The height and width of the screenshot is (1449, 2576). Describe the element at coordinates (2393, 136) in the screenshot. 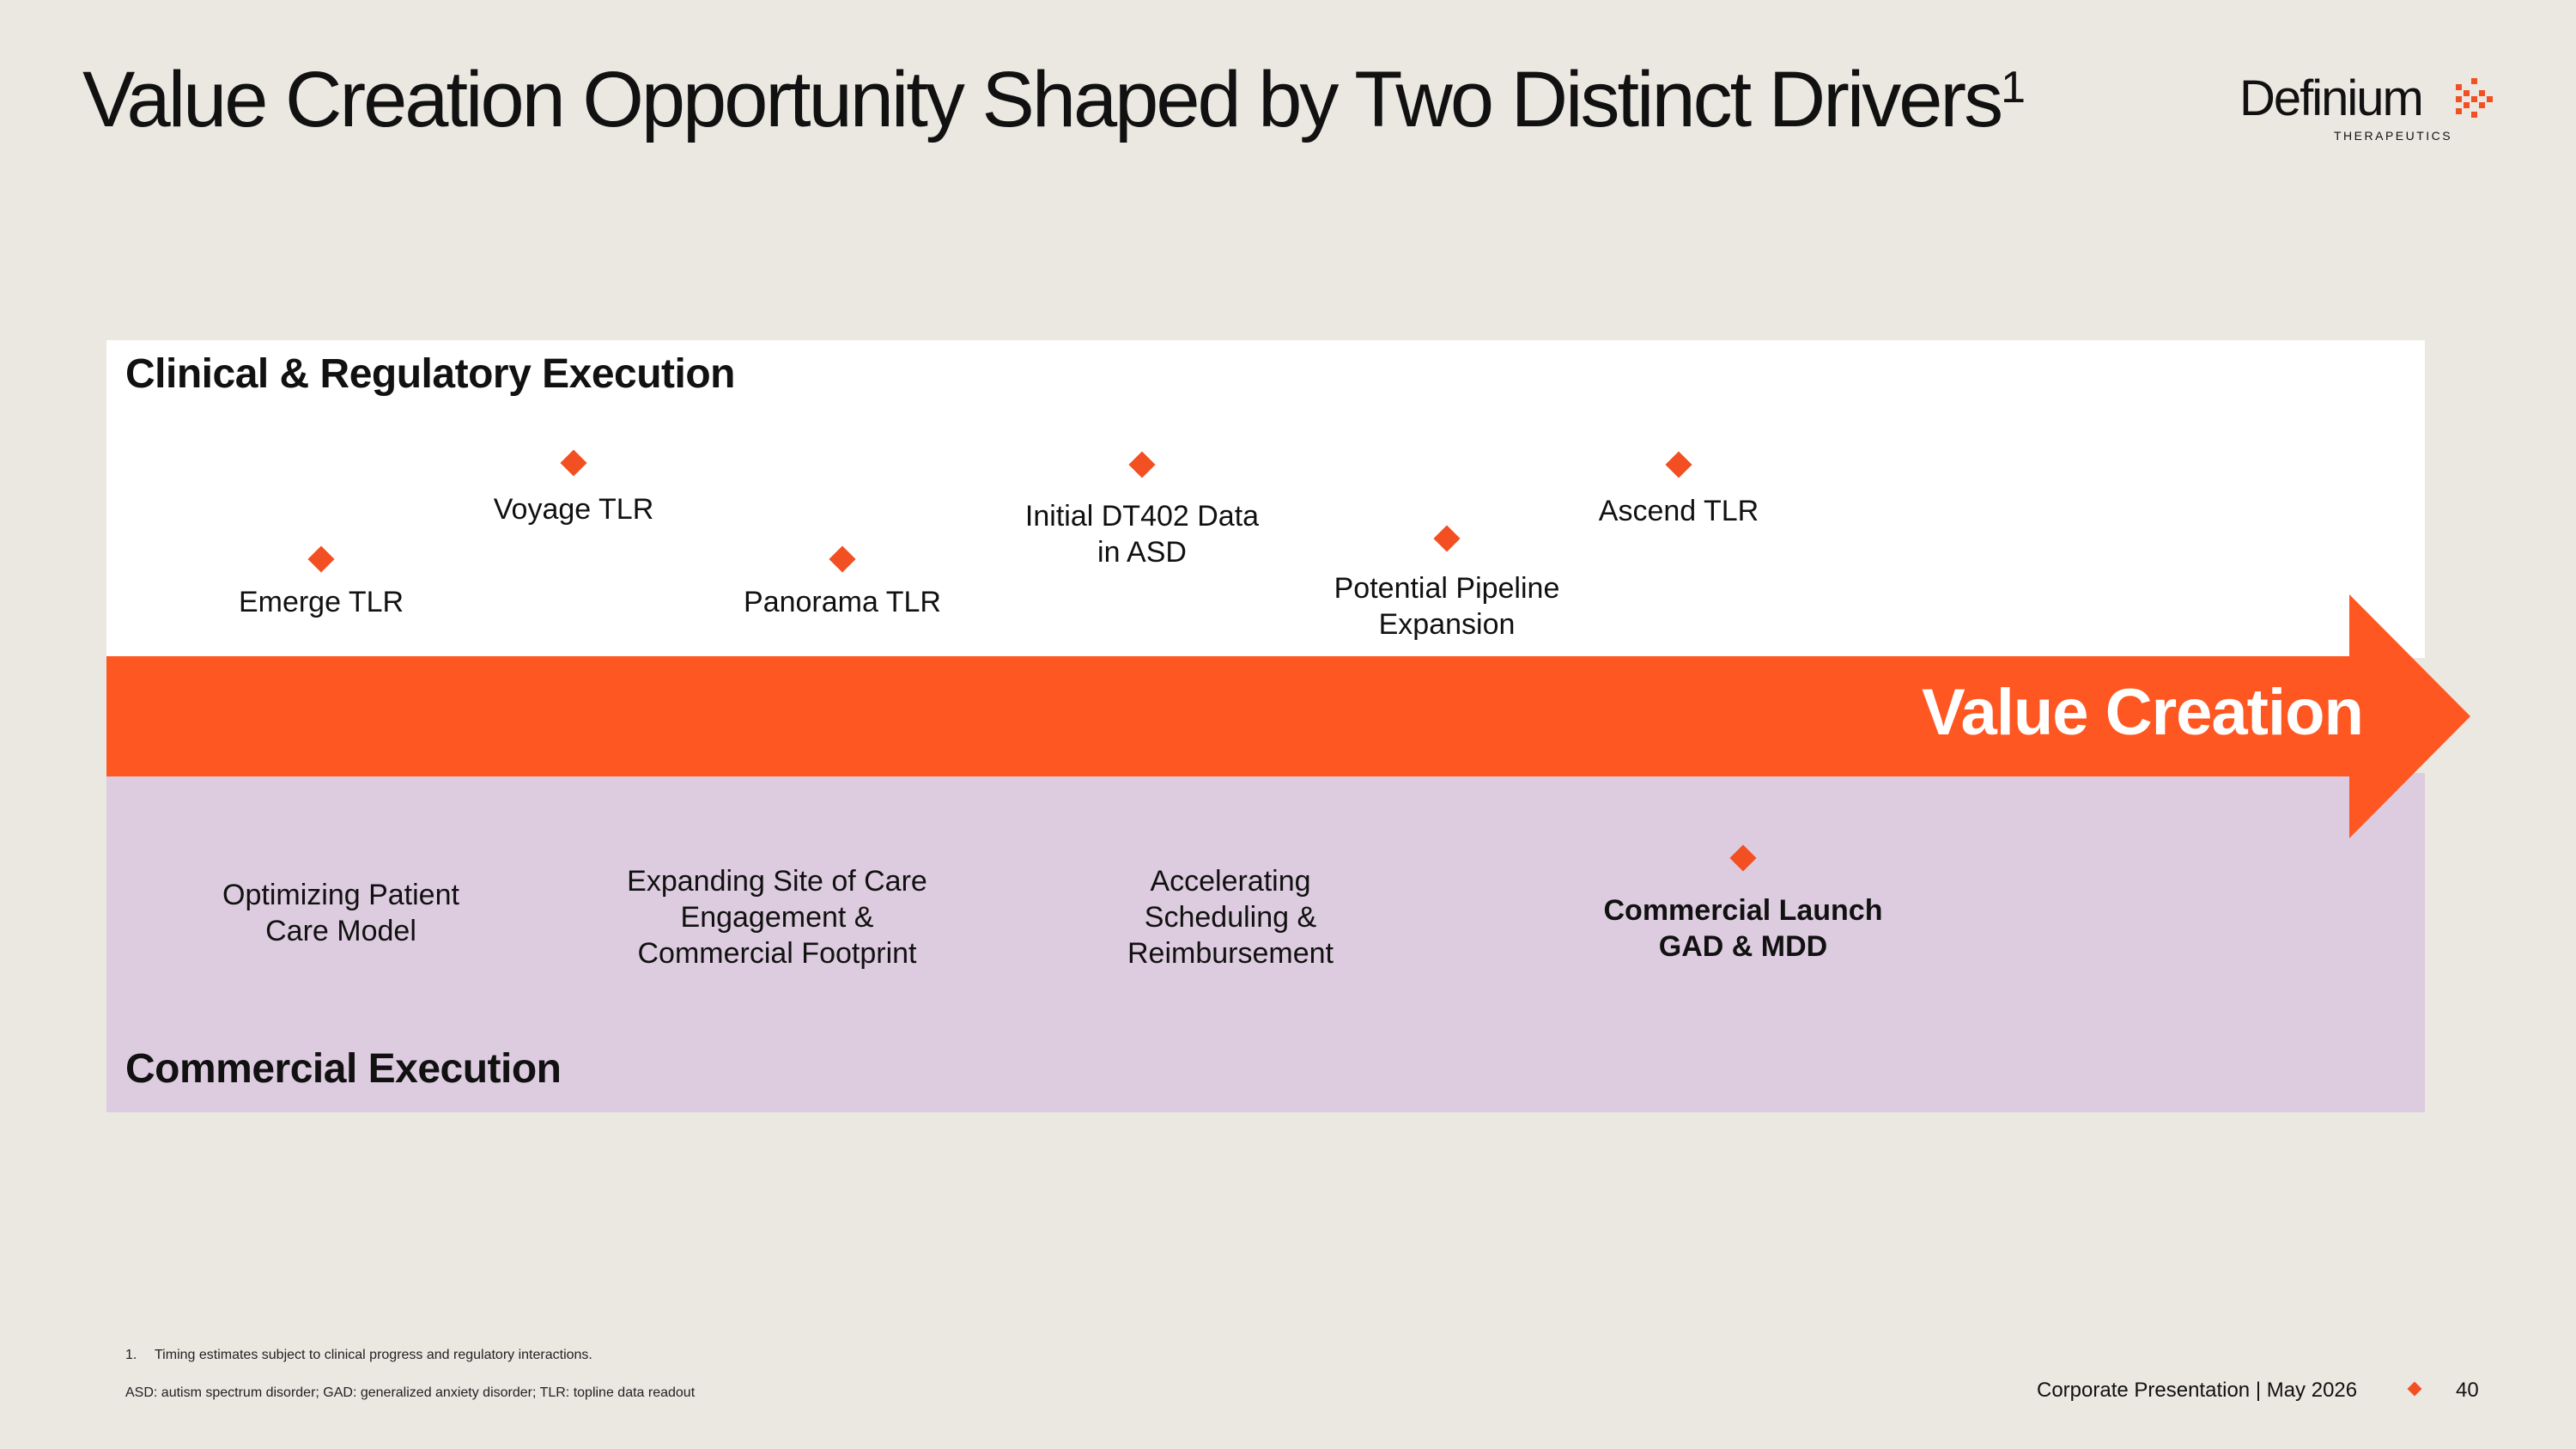

I see `logo-subtitle: THERAPEUTICS` at that location.